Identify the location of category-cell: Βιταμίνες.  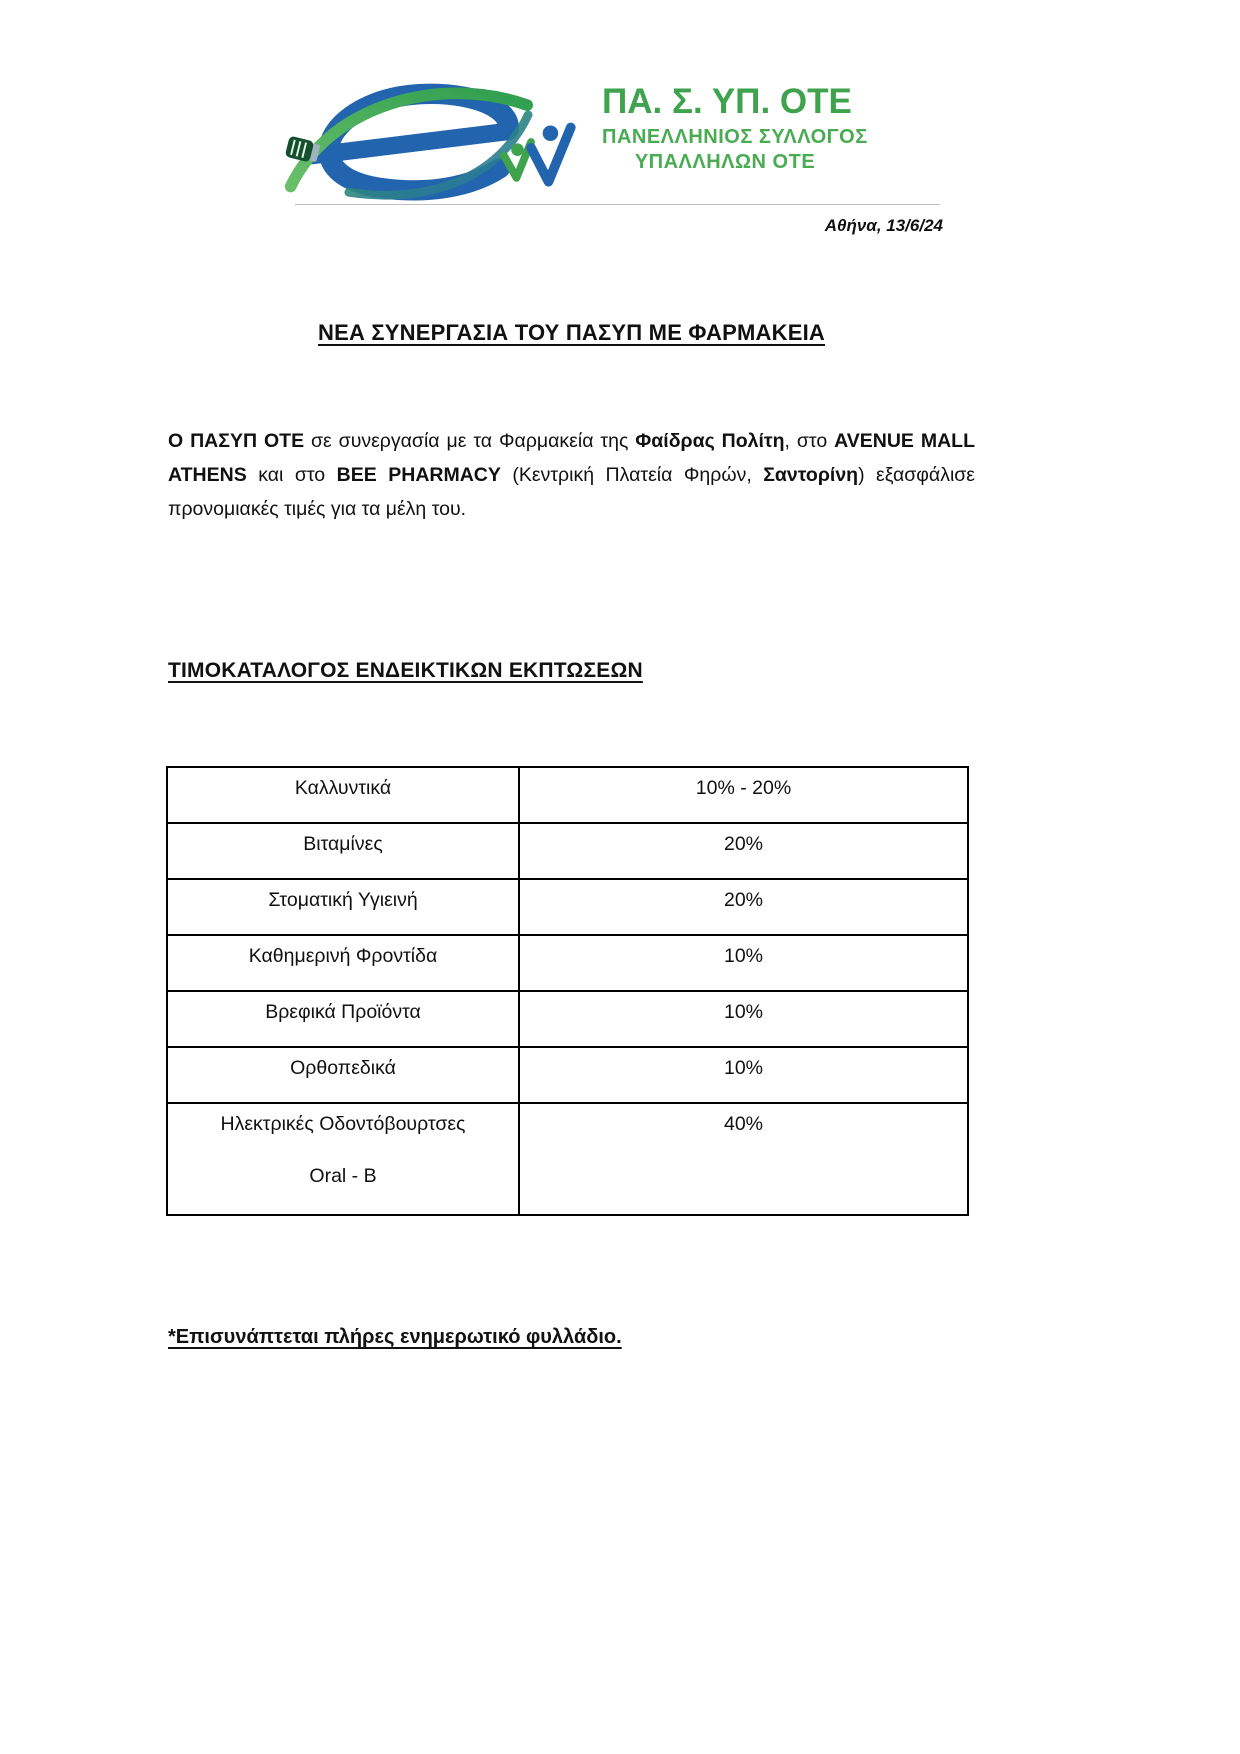
(343, 851).